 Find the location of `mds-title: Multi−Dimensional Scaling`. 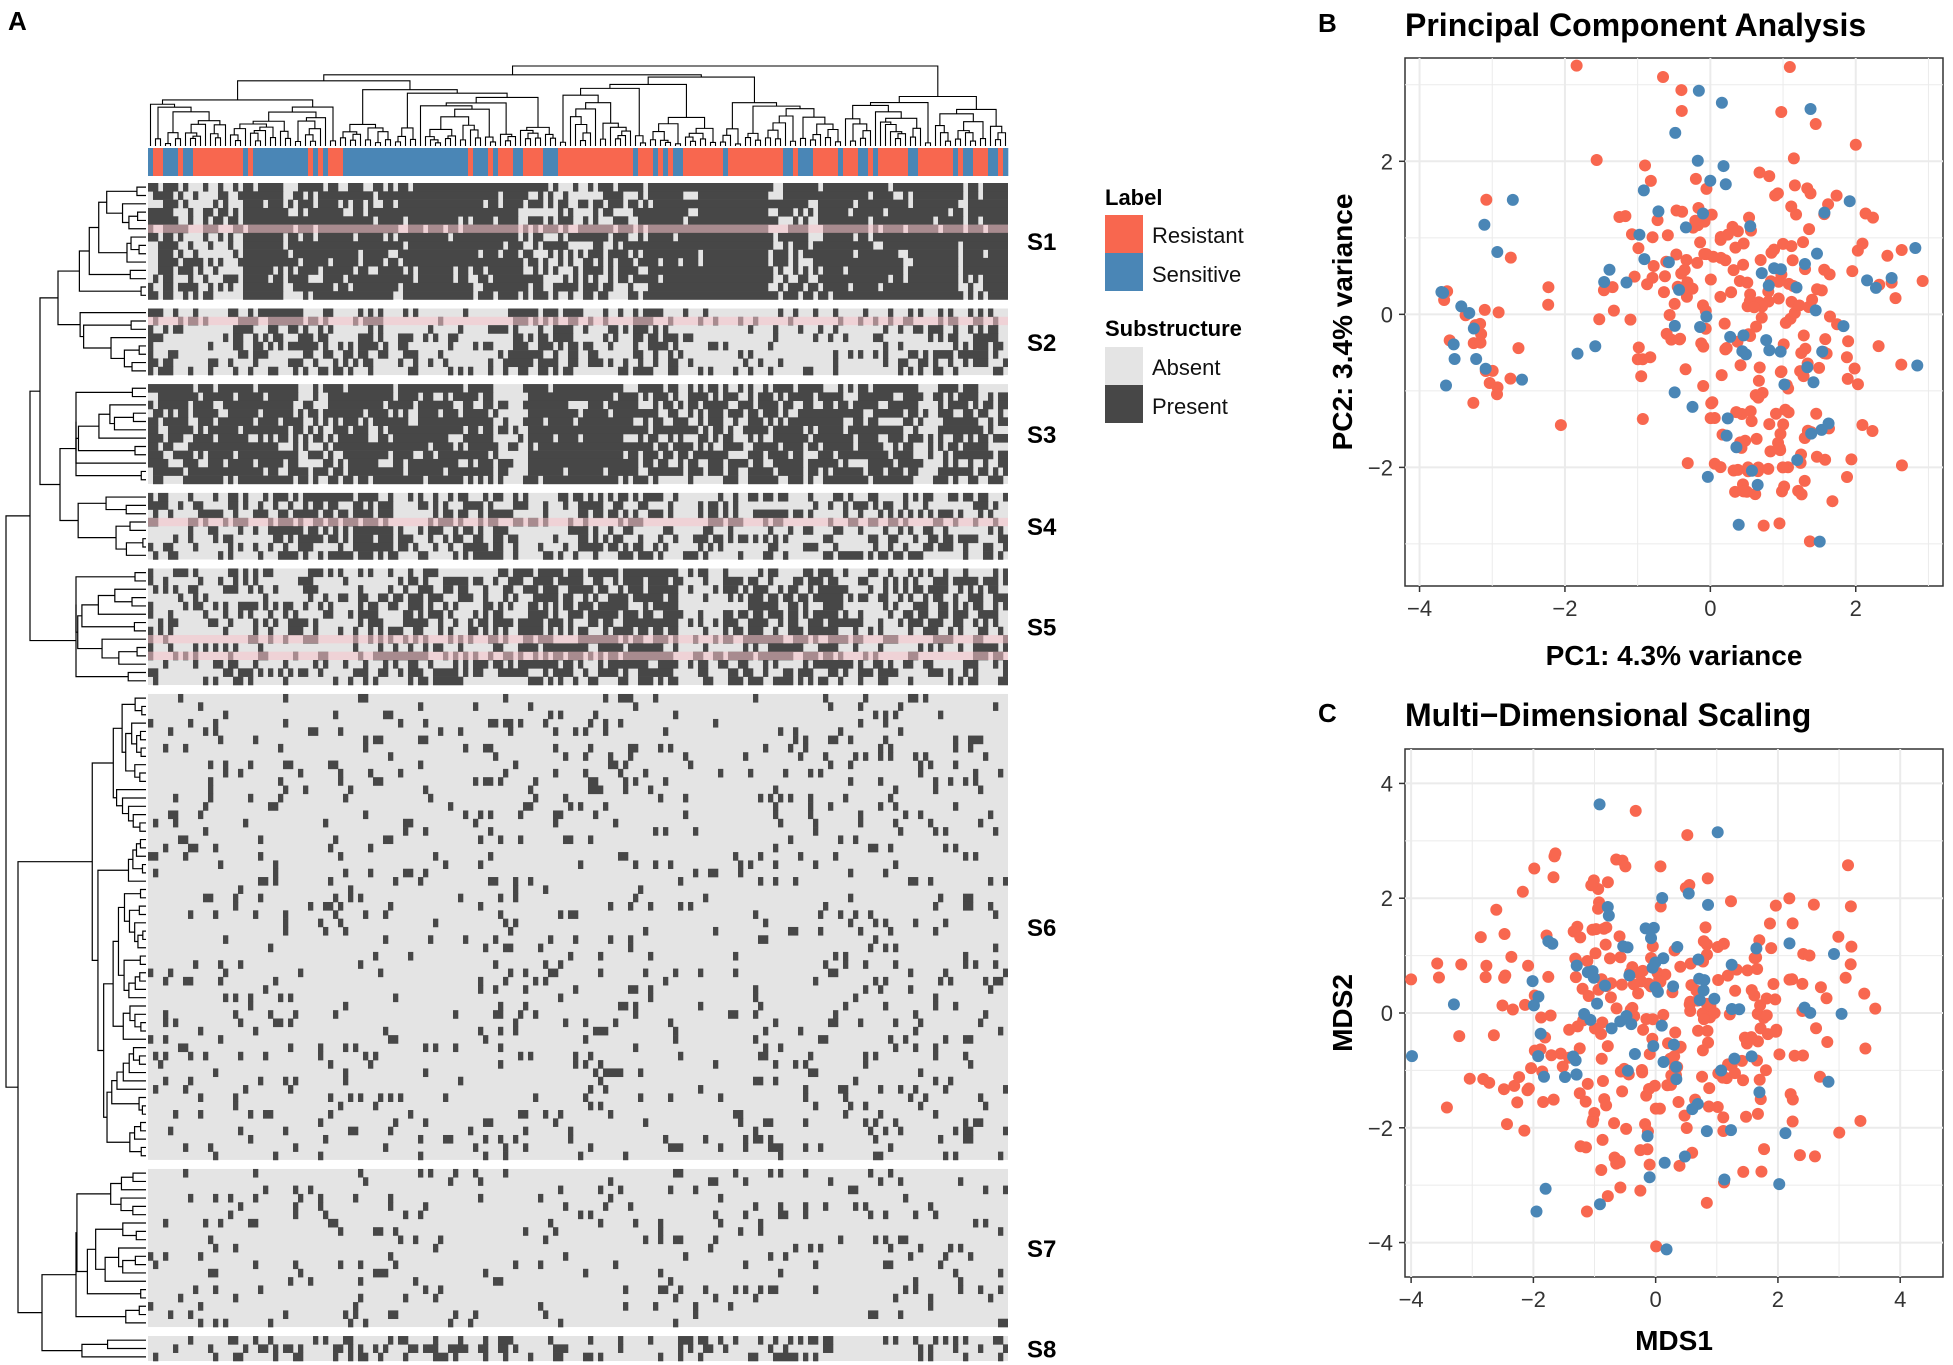

mds-title: Multi−Dimensional Scaling is located at coordinates (1608, 715).